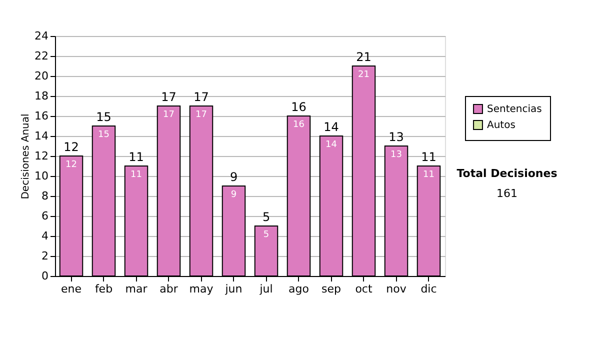 This screenshot has width=600, height=340. What do you see at coordinates (428, 289) in the screenshot?
I see `x-tick-label: dic` at bounding box center [428, 289].